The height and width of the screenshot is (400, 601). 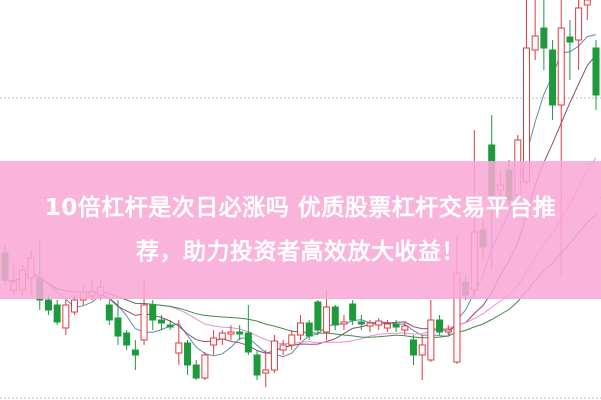 I want to click on banner-line-1: 10倍杠杆是次日必涨吗 优质股票杠杆交易平台推, so click(x=300, y=208).